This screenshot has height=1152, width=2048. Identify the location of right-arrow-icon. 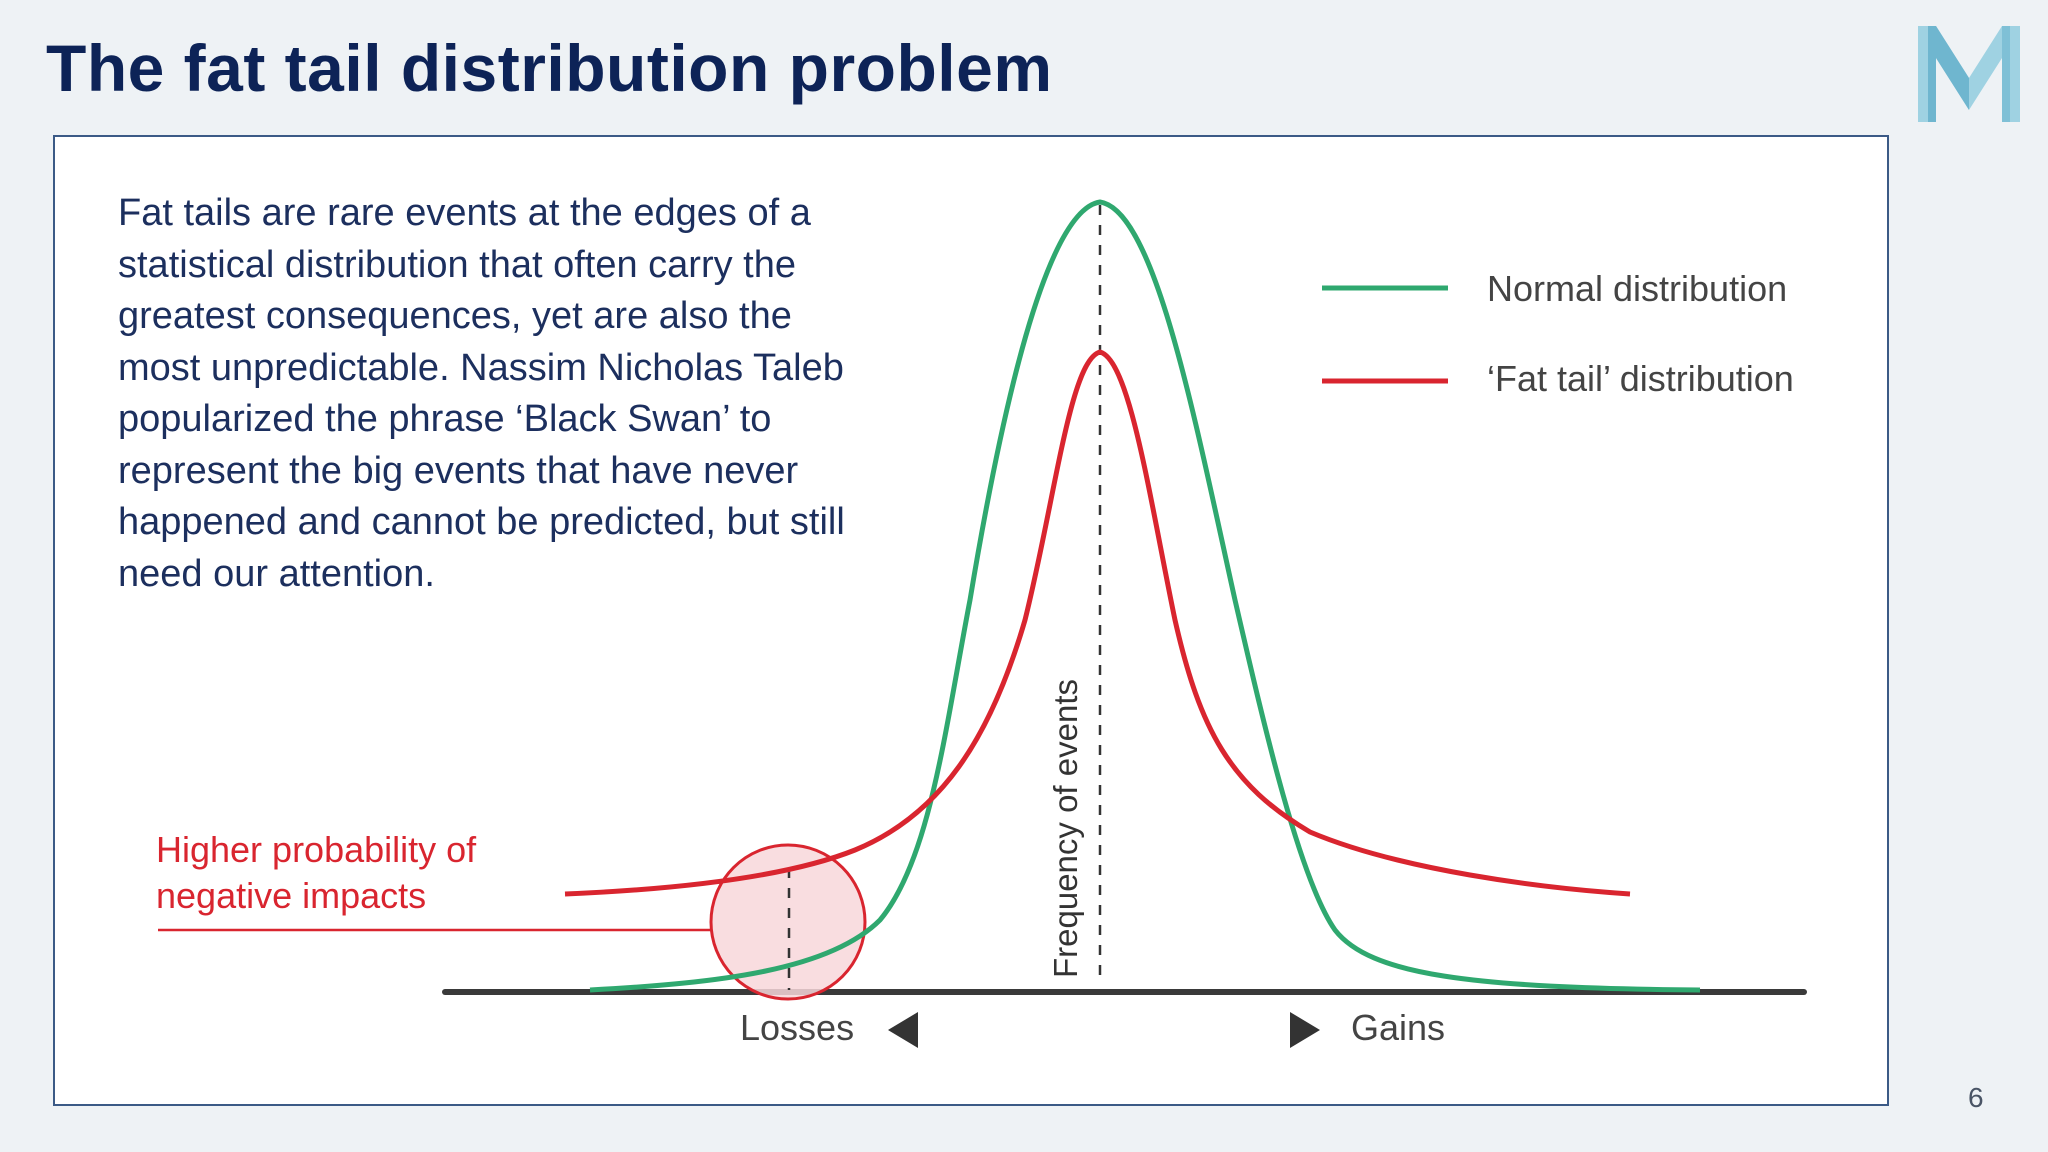
(1305, 1030).